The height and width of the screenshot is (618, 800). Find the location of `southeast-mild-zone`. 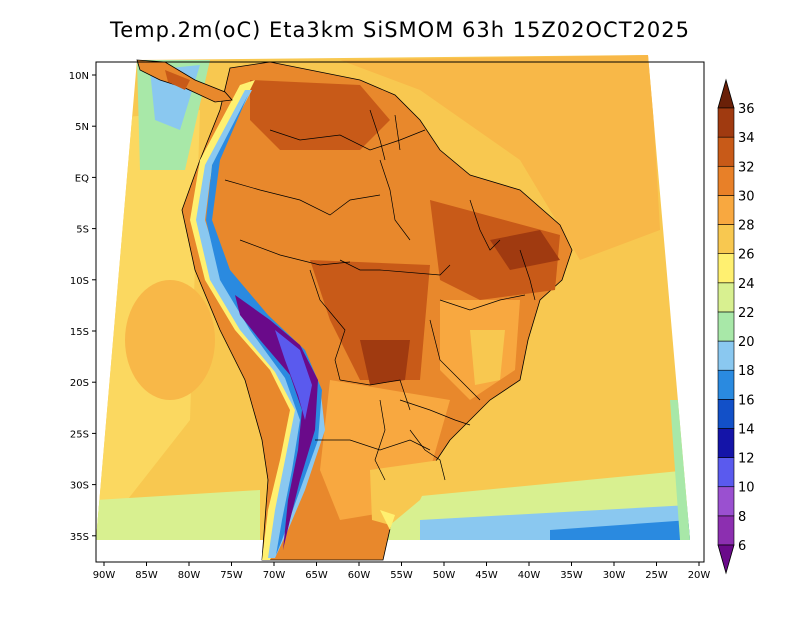

southeast-mild-zone is located at coordinates (487, 357).